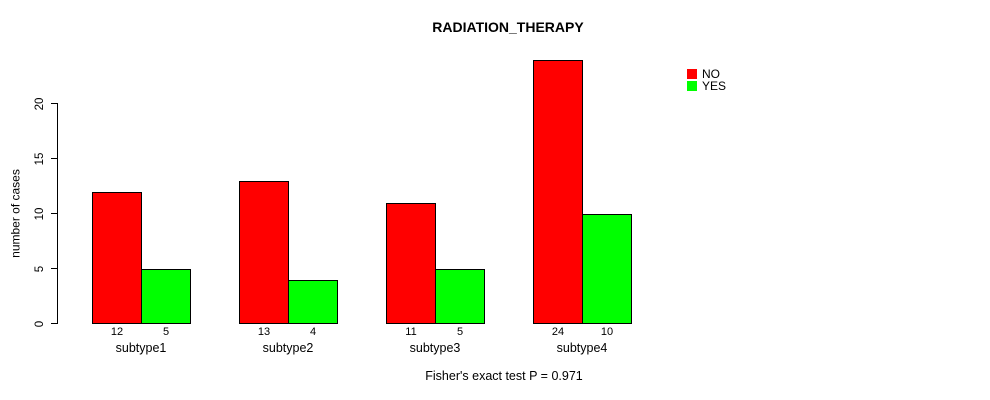 The height and width of the screenshot is (400, 990). I want to click on bar-value-label-no-subtype4: 24, so click(558, 332).